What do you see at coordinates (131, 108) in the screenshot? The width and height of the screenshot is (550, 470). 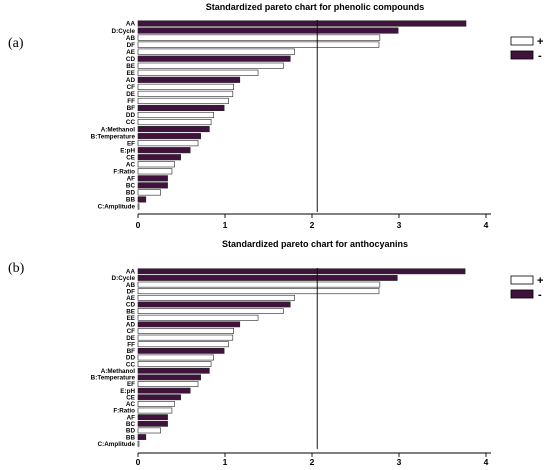 I see `category-label: BF` at bounding box center [131, 108].